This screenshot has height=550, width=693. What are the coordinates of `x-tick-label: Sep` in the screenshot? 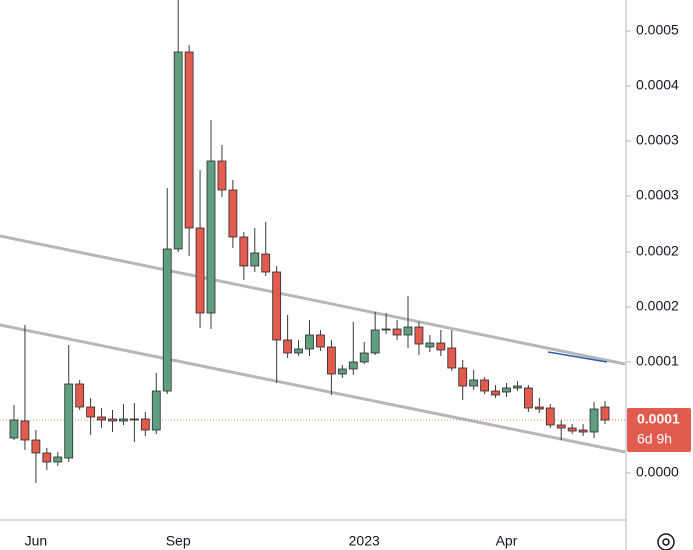 It's located at (178, 541).